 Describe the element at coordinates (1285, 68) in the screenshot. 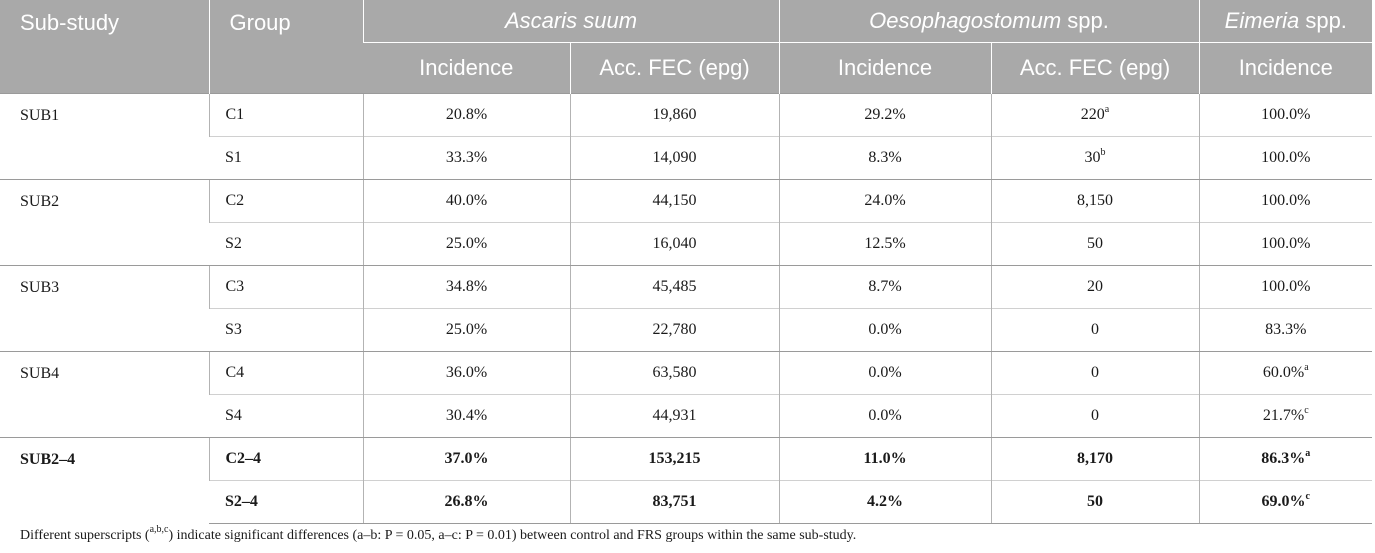

I see `header-eimeria-incidence: Incidence` at that location.